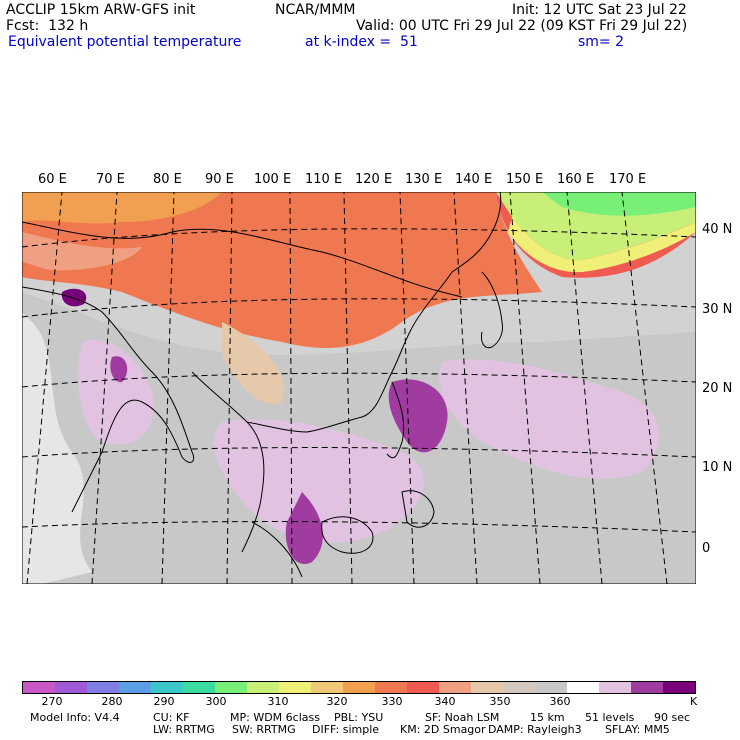 Image resolution: width=740 pixels, height=740 pixels. Describe the element at coordinates (717, 467) in the screenshot. I see `latitude-label: 10 N` at that location.